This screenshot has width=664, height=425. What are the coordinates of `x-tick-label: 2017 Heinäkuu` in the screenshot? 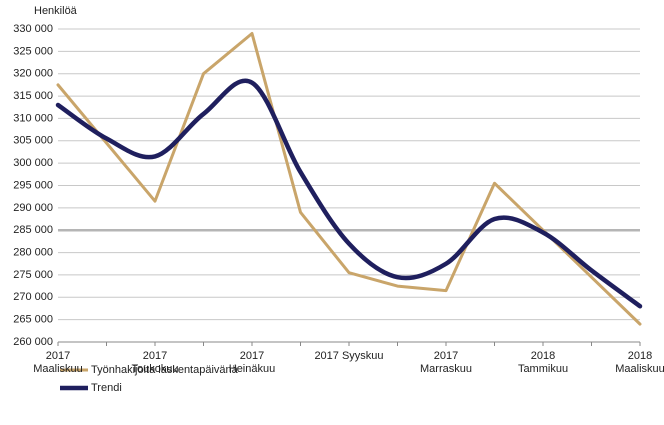 It's located at (252, 362).